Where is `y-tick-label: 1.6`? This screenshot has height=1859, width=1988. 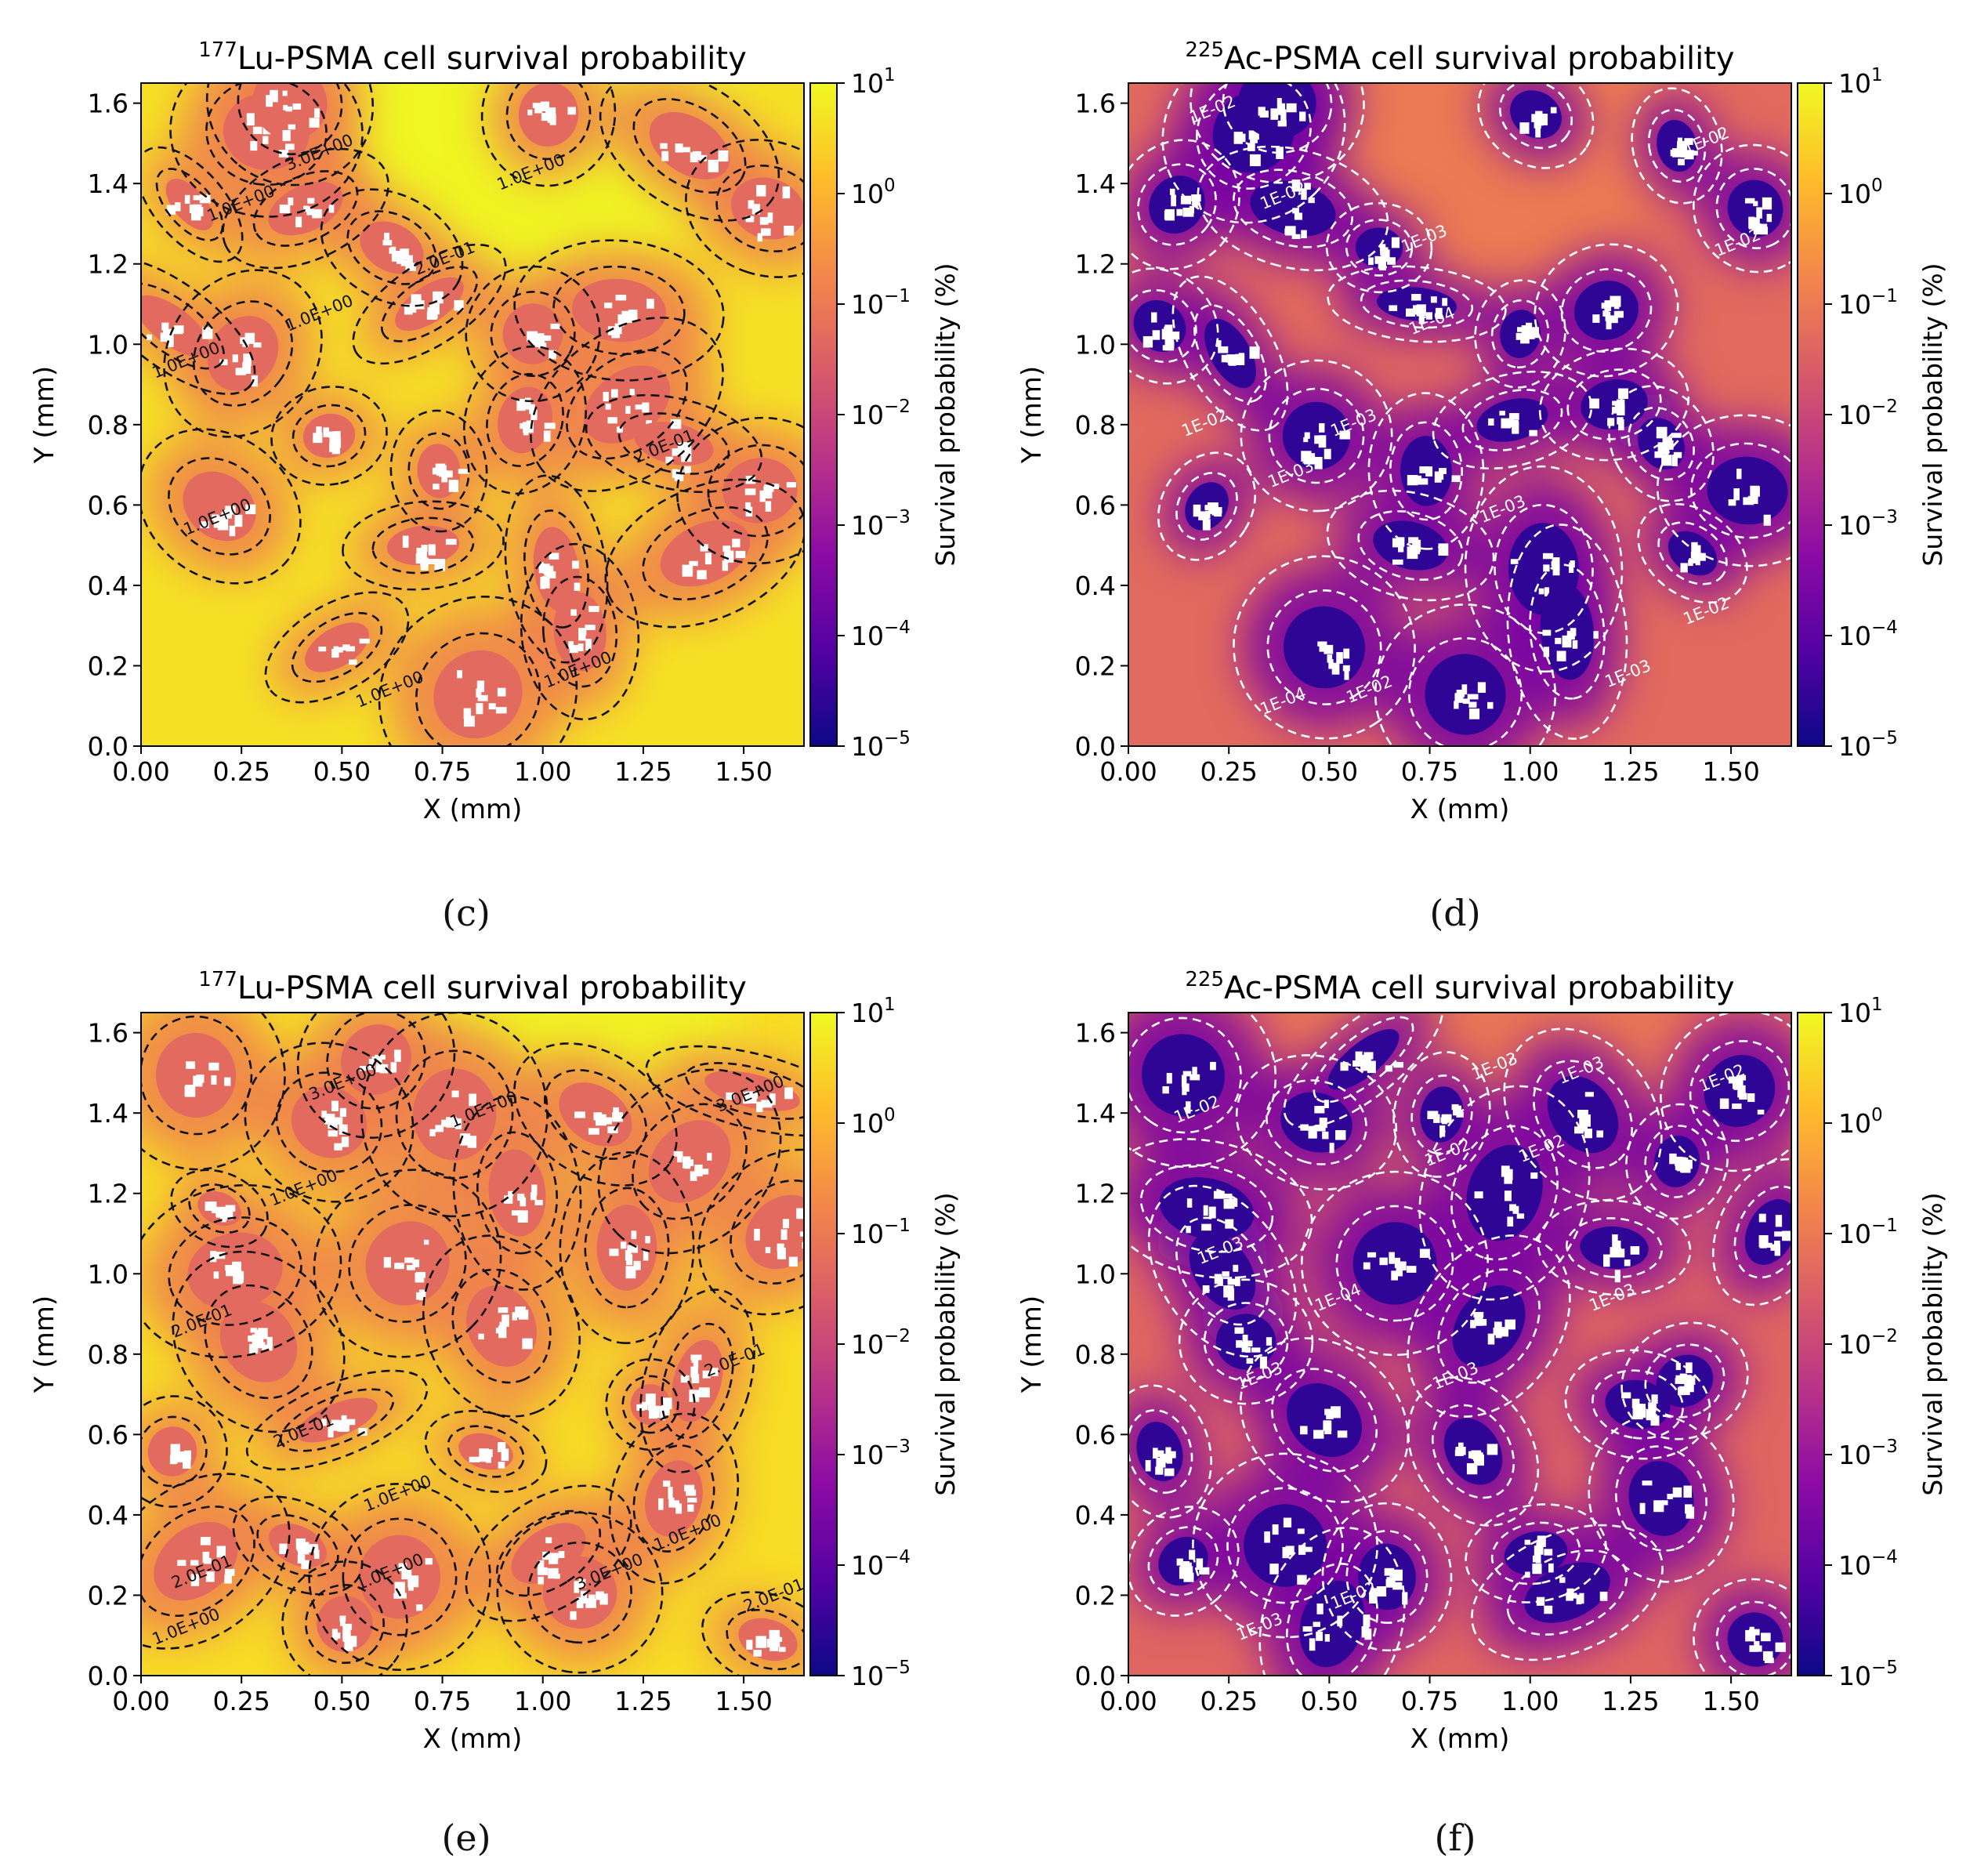 y-tick-label: 1.6 is located at coordinates (108, 104).